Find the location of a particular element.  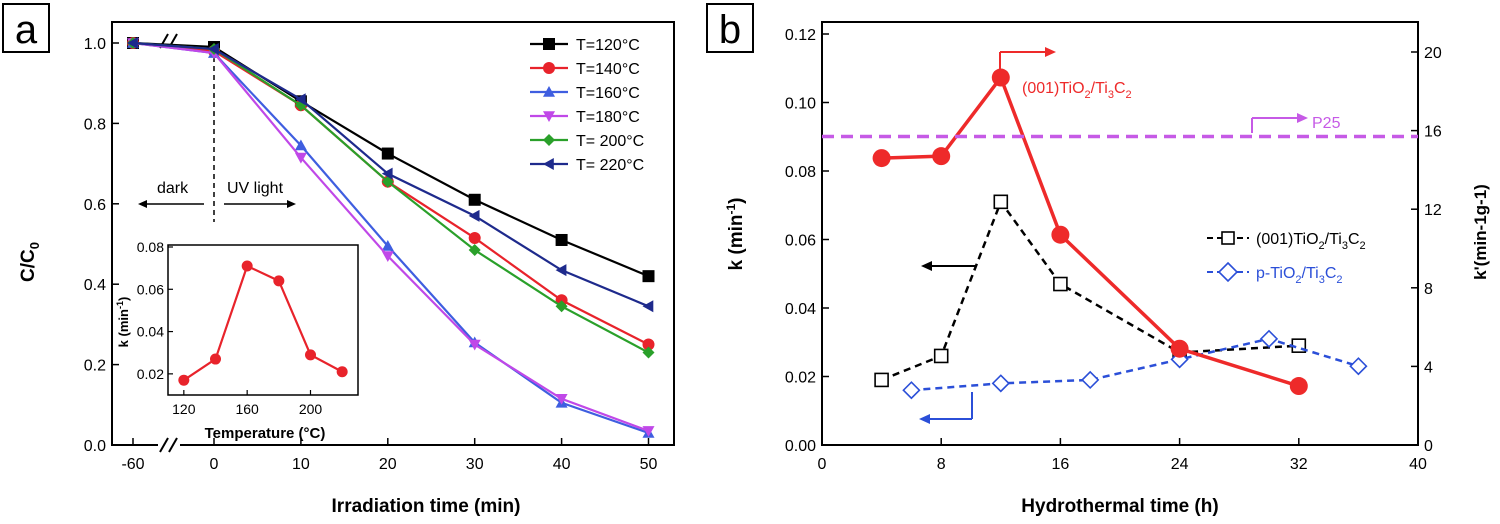

panel-a-x-axis-title: Irradiation time (min) is located at coordinates (426, 506).